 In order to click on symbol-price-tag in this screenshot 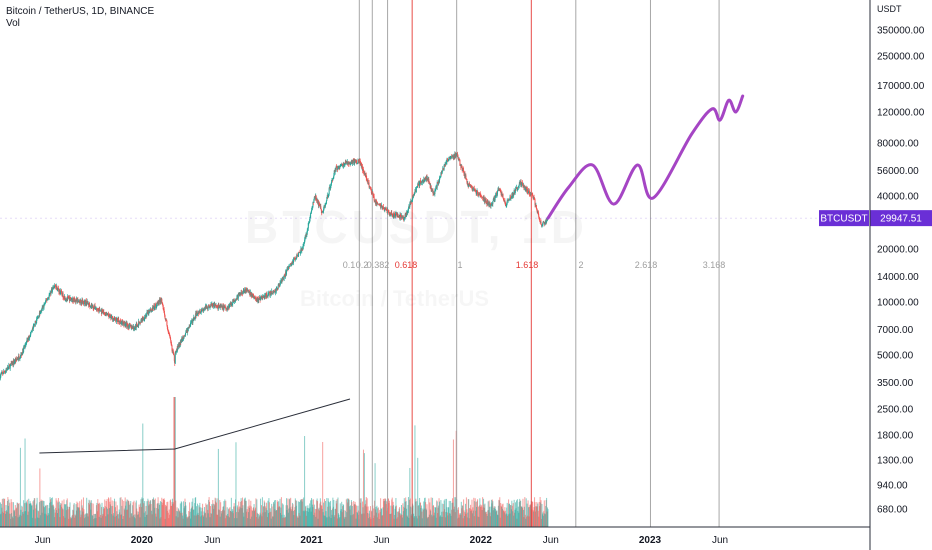, I will do `click(844, 218)`.